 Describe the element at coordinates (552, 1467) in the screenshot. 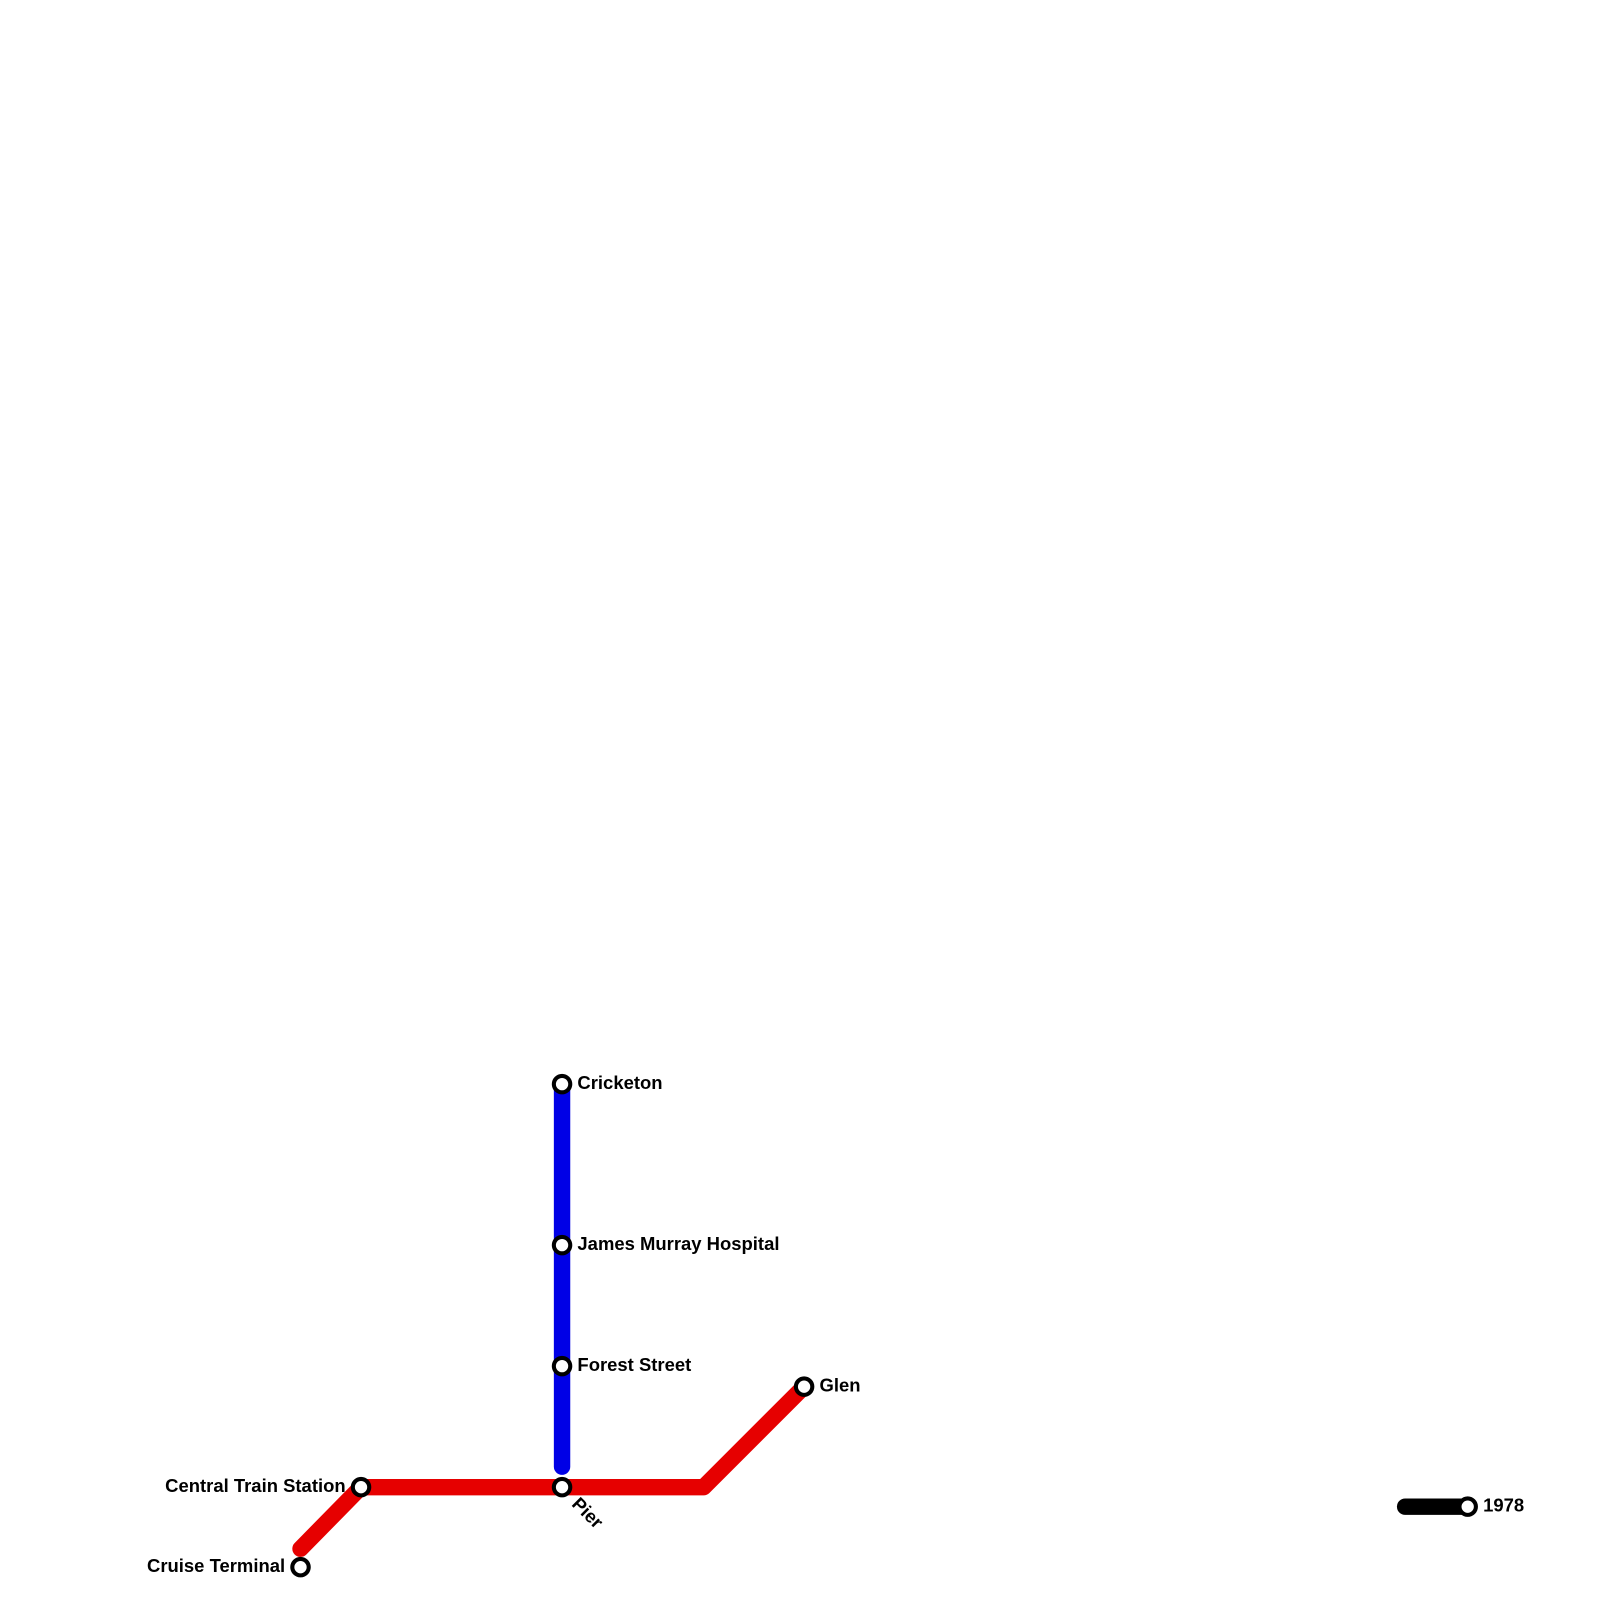

I see `red-line` at that location.